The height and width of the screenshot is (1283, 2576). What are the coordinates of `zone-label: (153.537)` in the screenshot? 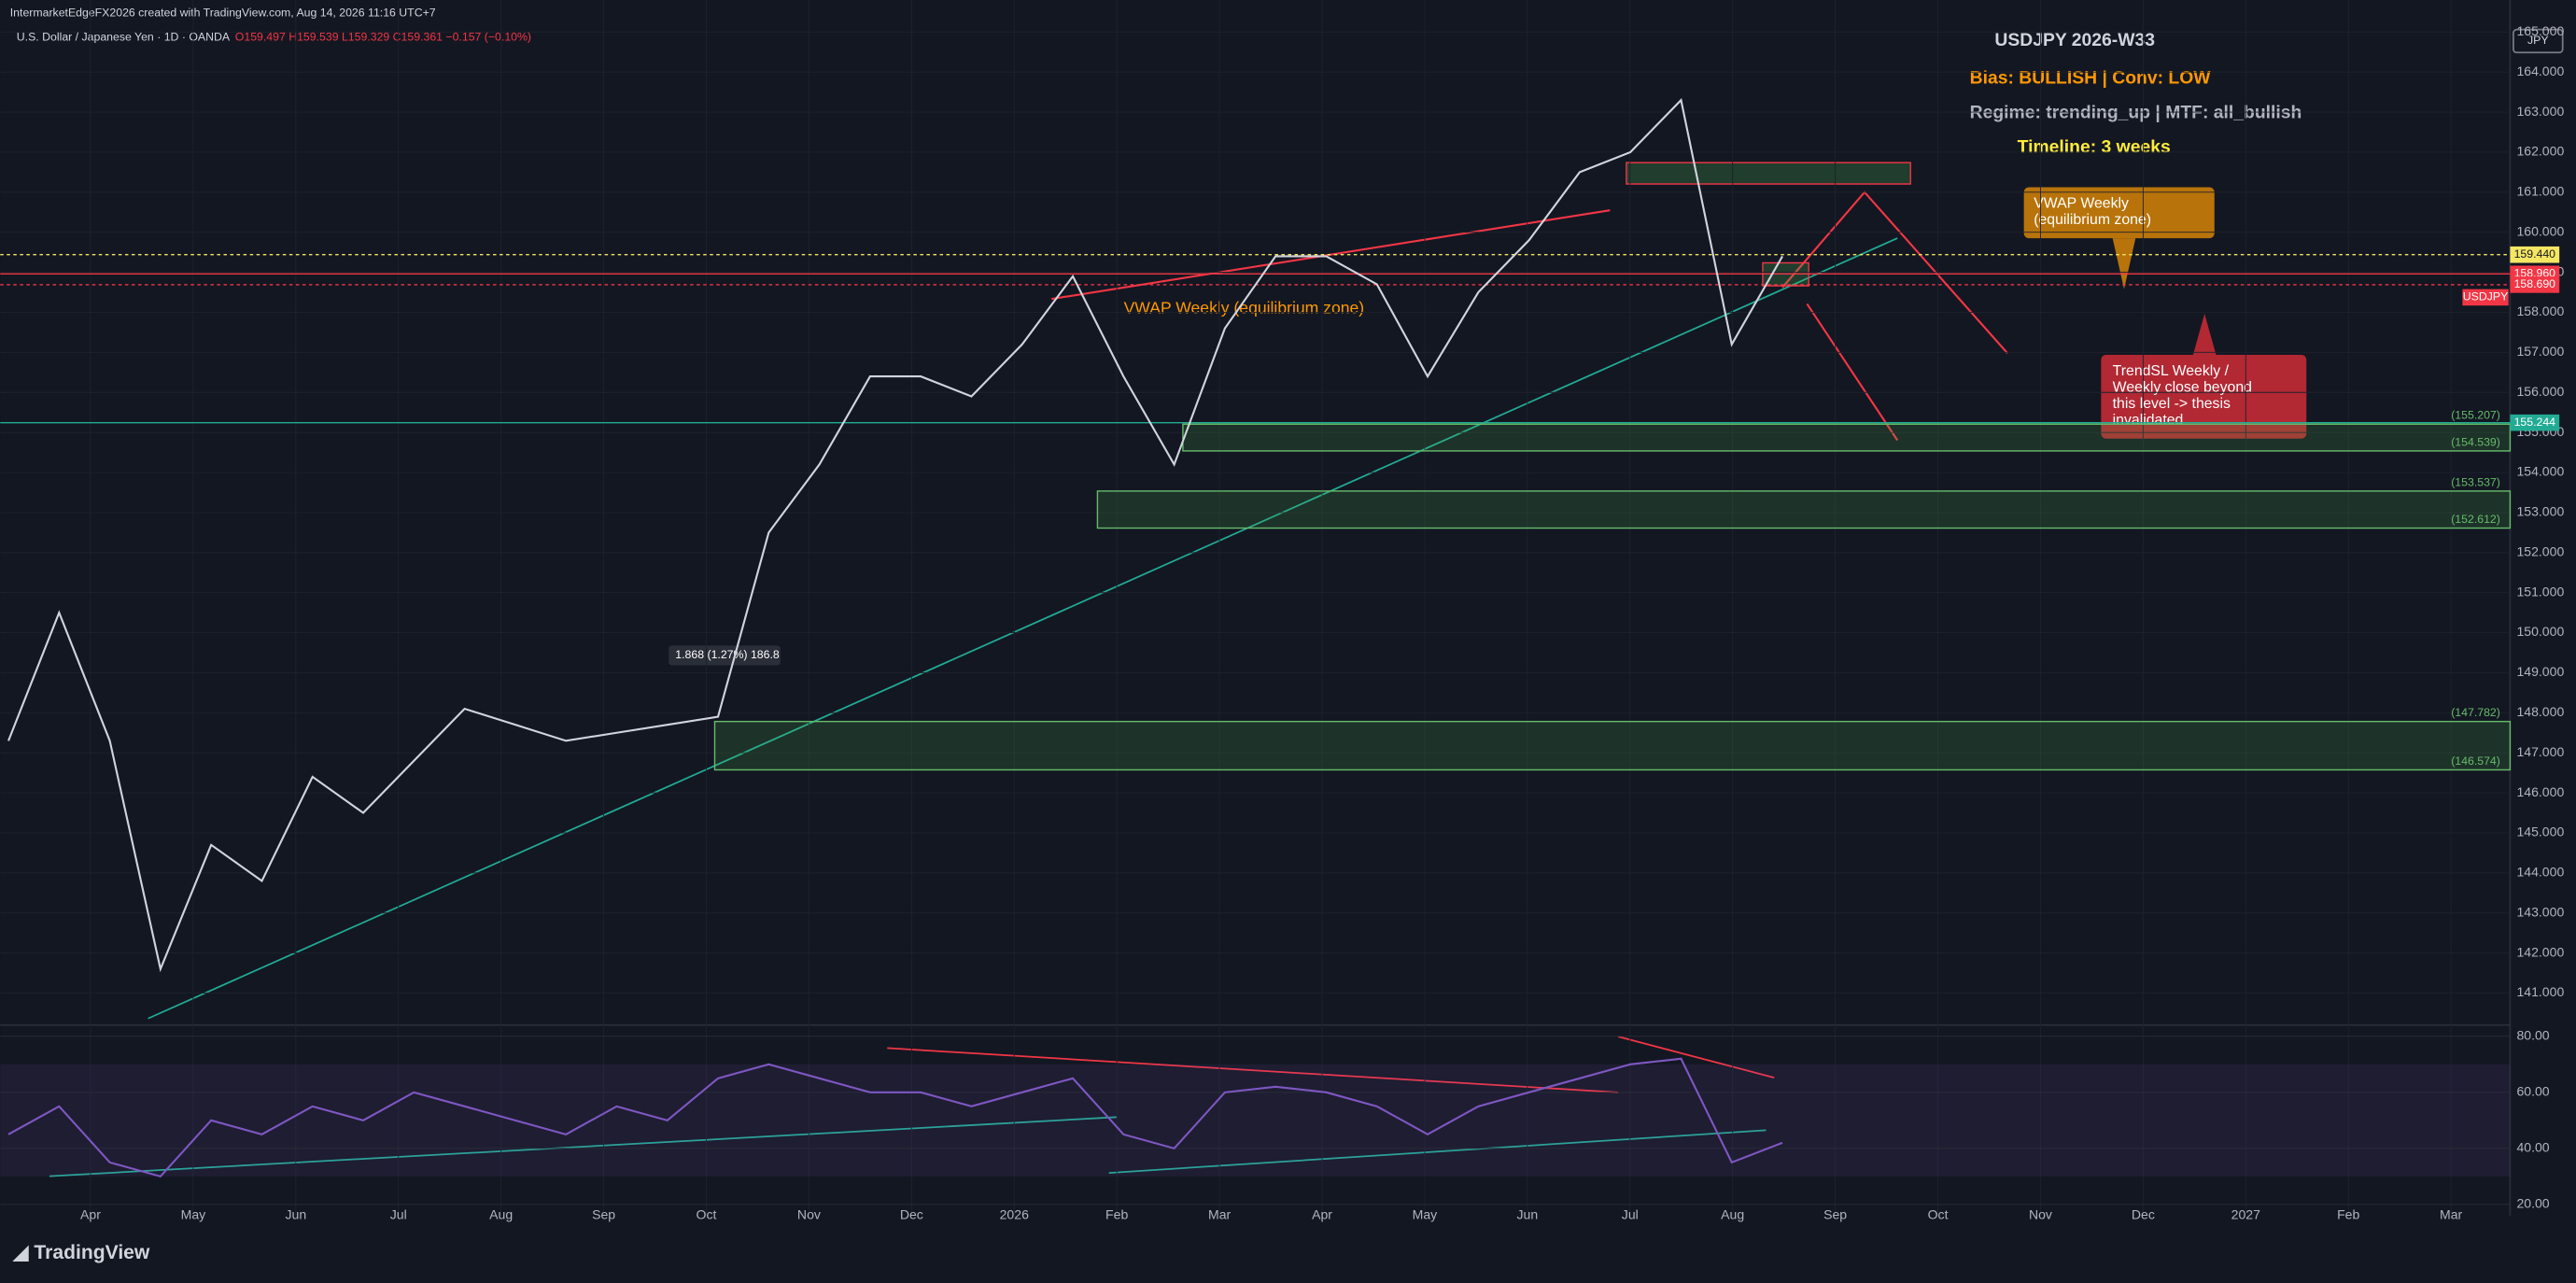 It's located at (2476, 482).